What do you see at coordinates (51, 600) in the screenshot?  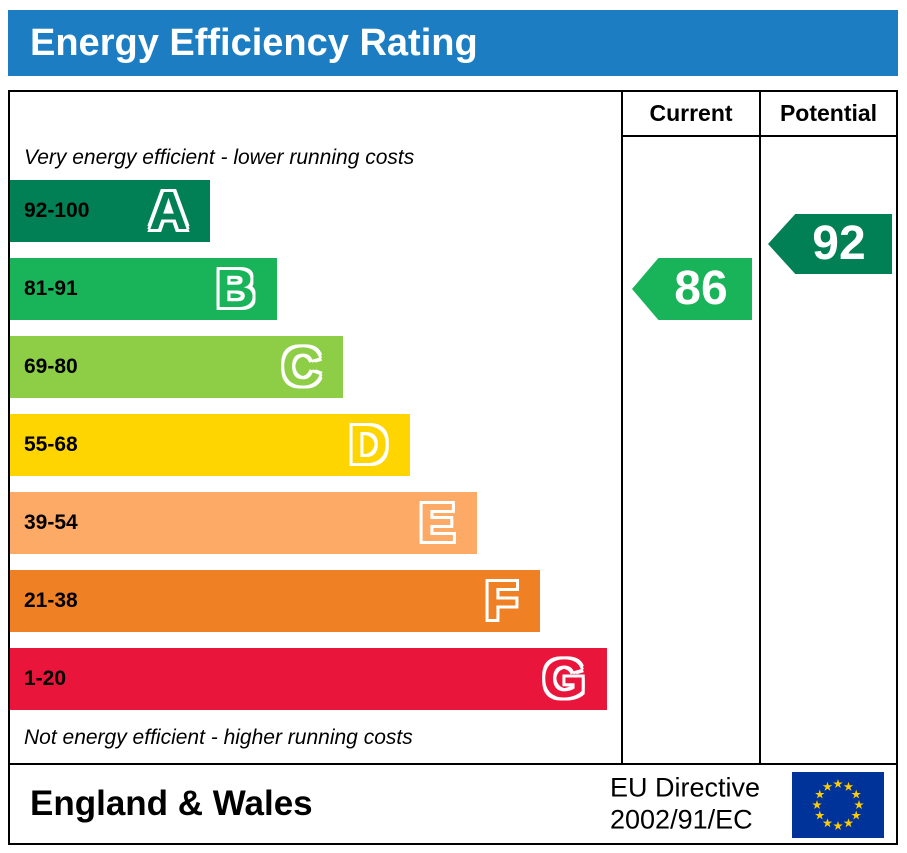 I see `band-range-label: 21-38` at bounding box center [51, 600].